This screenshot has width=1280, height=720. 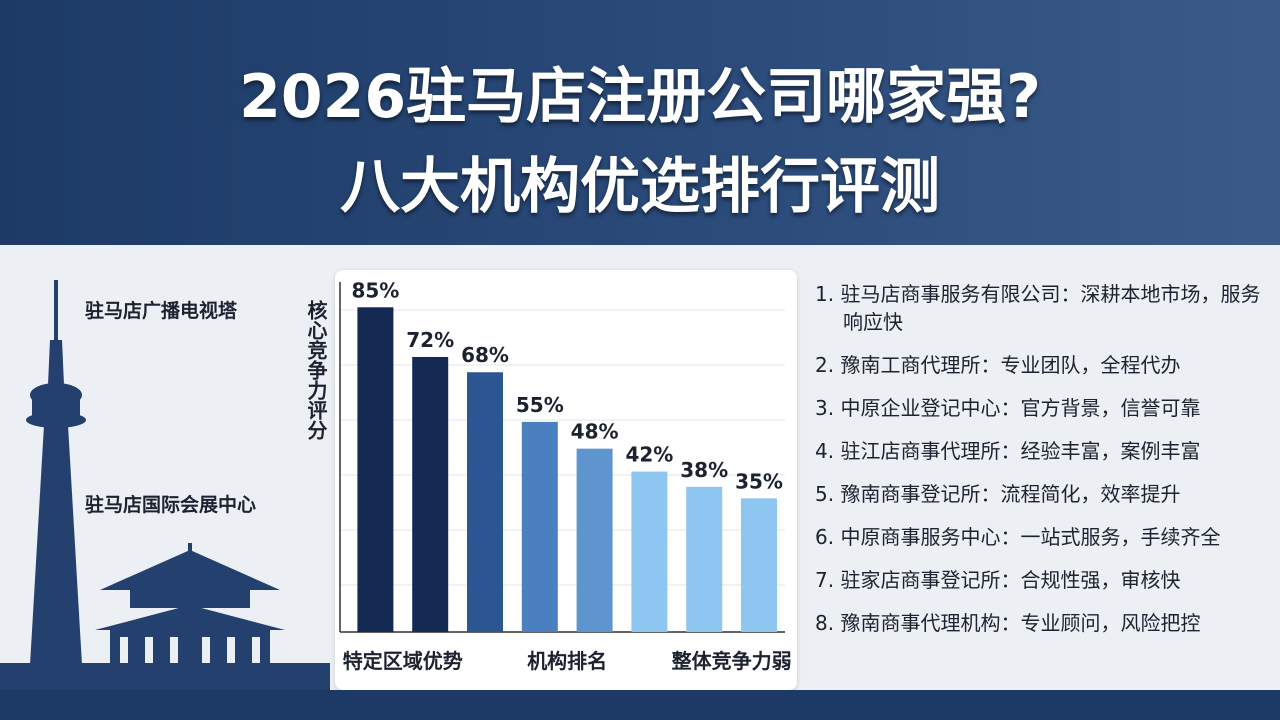 I want to click on x-tick-label: 特定区域优势, so click(x=403, y=661).